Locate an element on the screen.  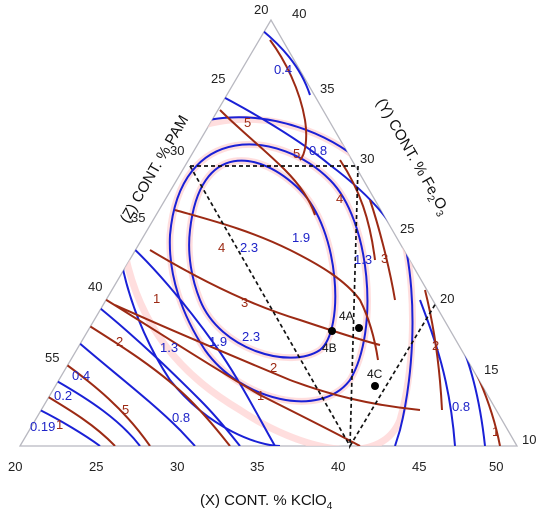
contour-blue-0.2 is located at coordinates (97, 412).